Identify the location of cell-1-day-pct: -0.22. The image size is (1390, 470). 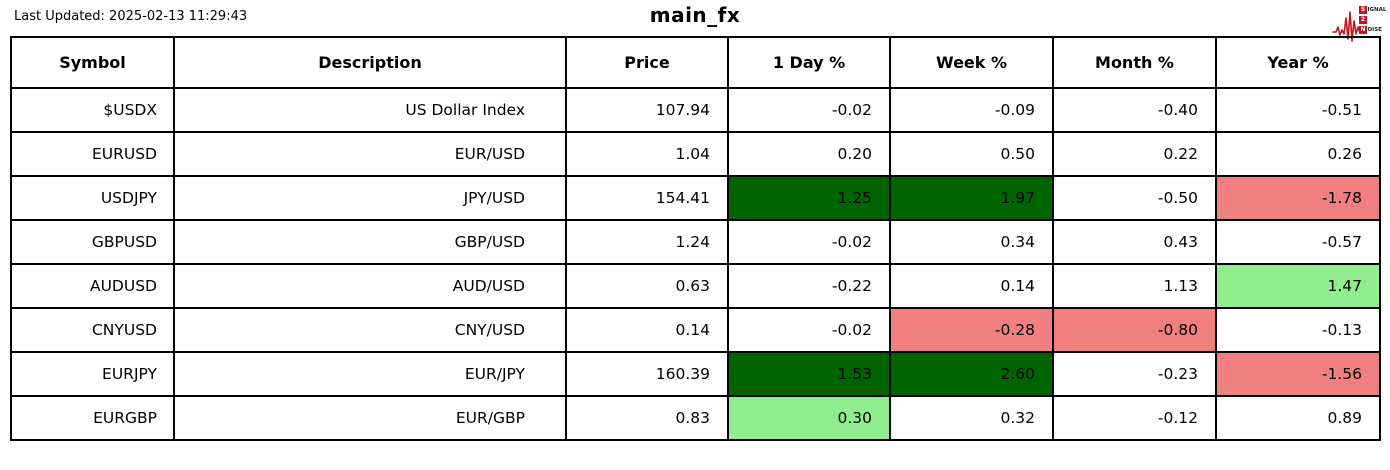
(809, 286).